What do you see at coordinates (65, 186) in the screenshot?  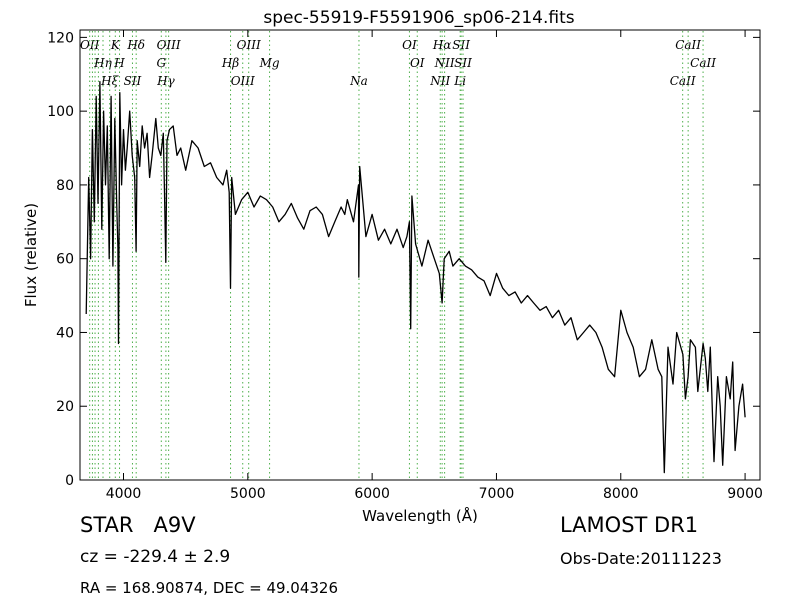 I see `y-tick-label: 80` at bounding box center [65, 186].